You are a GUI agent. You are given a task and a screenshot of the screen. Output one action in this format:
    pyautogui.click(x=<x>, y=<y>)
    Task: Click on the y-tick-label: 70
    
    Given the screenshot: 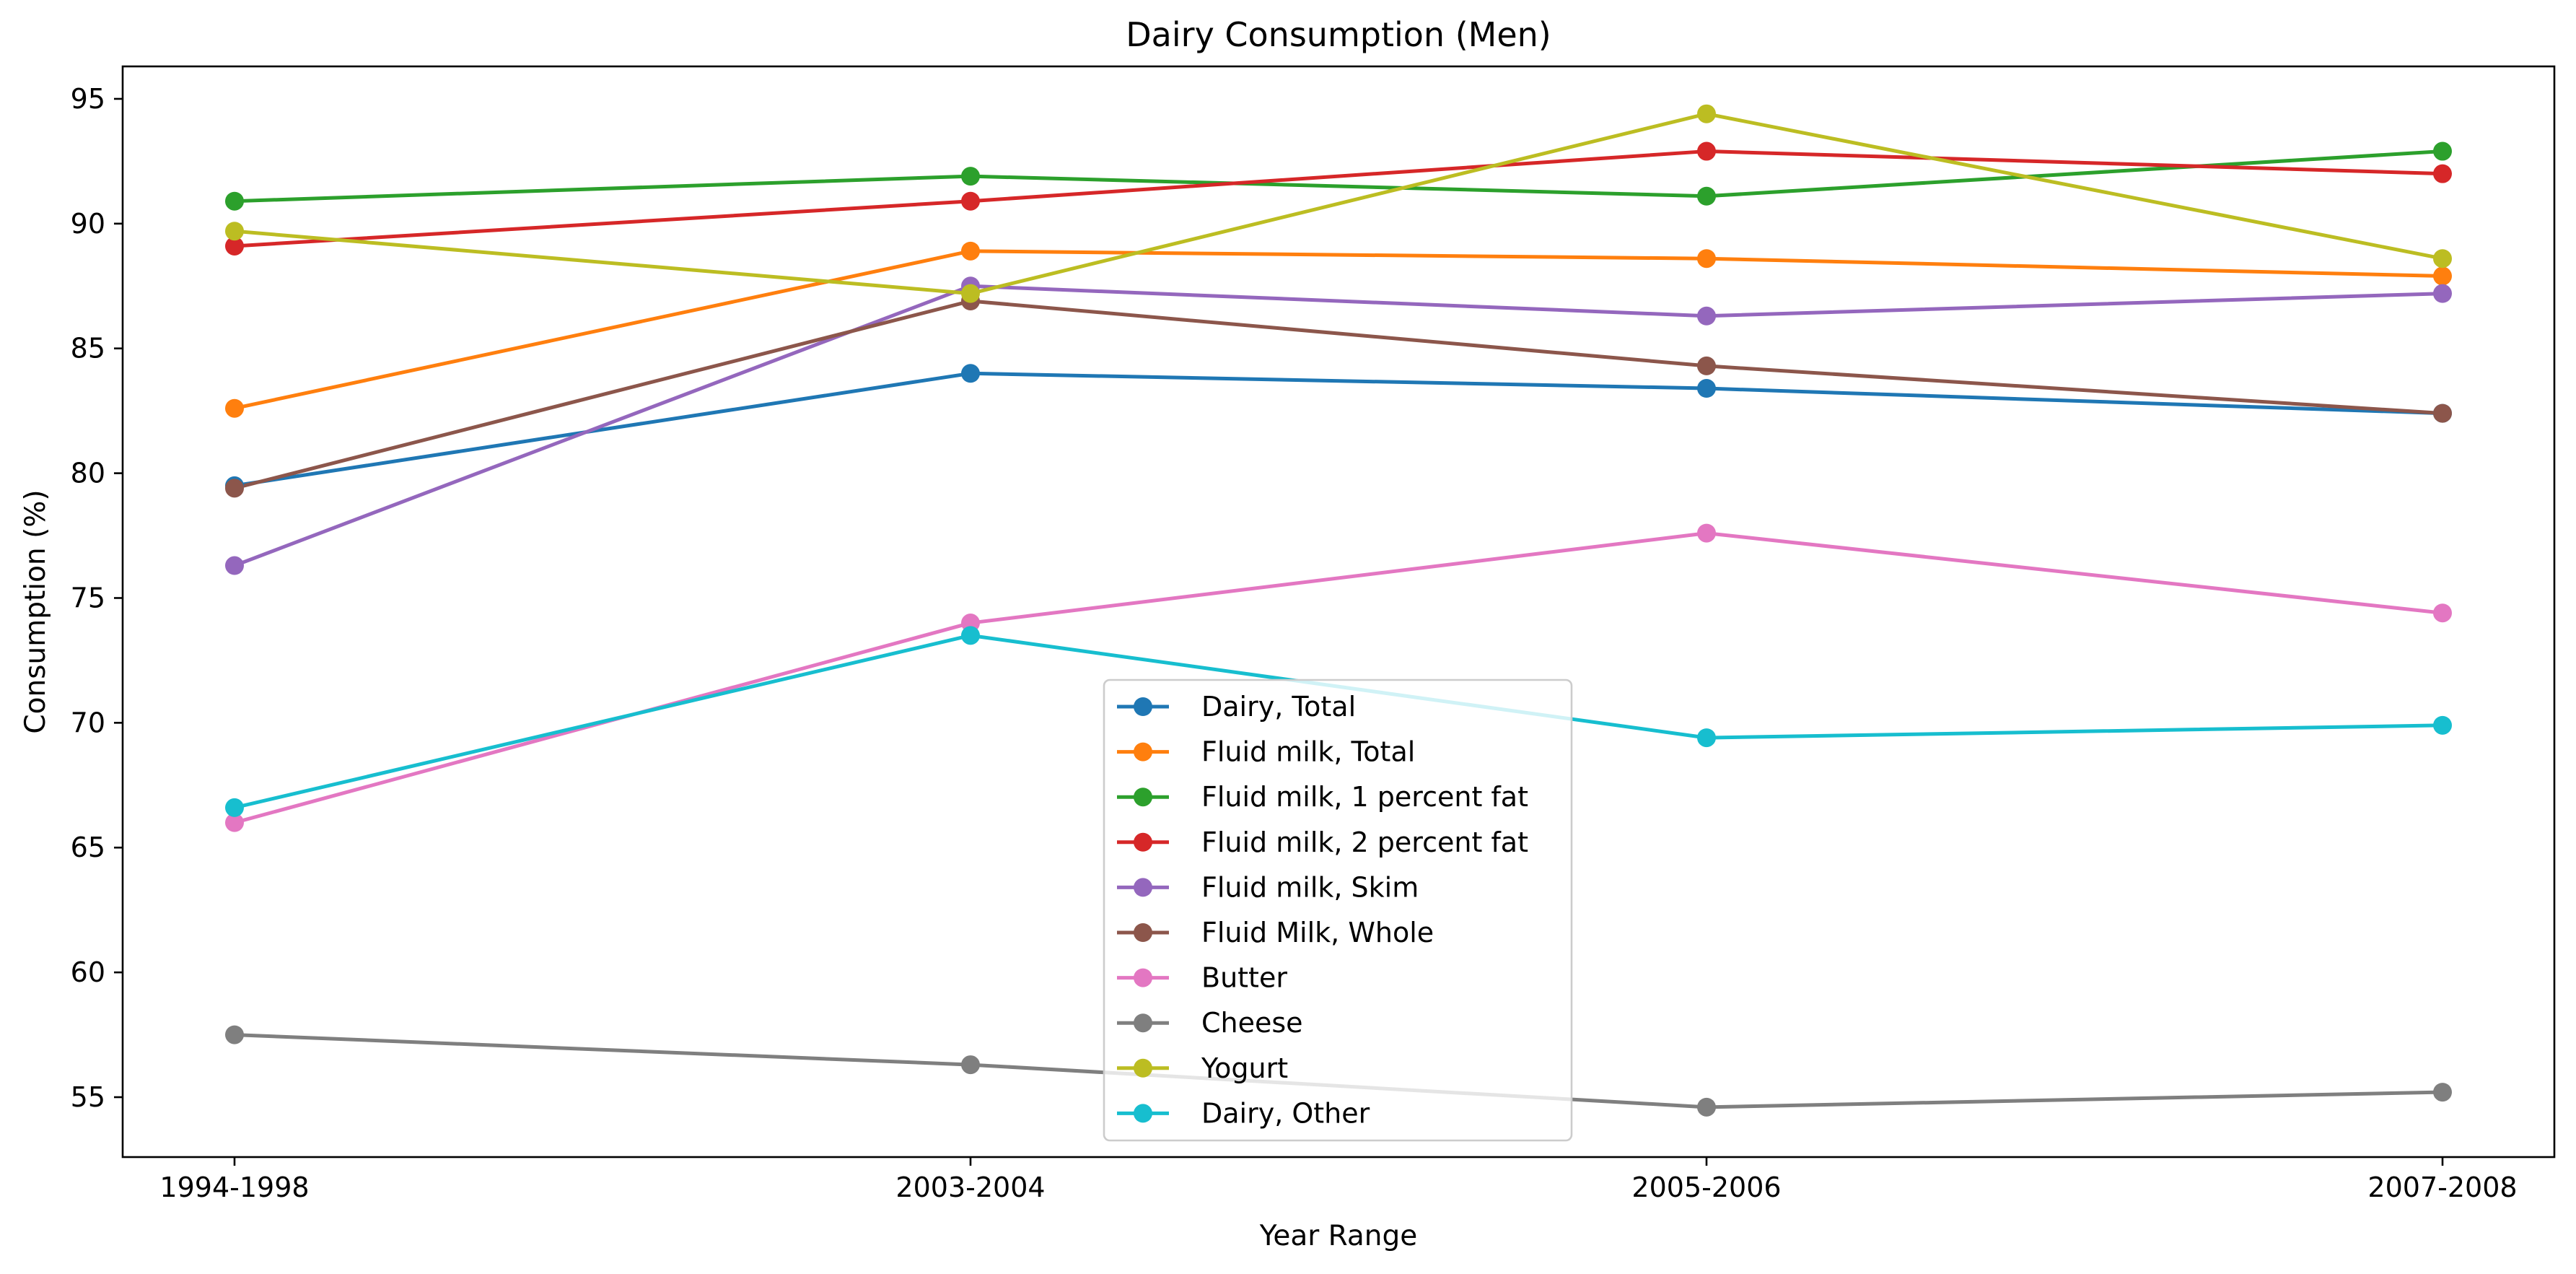 What is the action you would take?
    pyautogui.click(x=88, y=722)
    